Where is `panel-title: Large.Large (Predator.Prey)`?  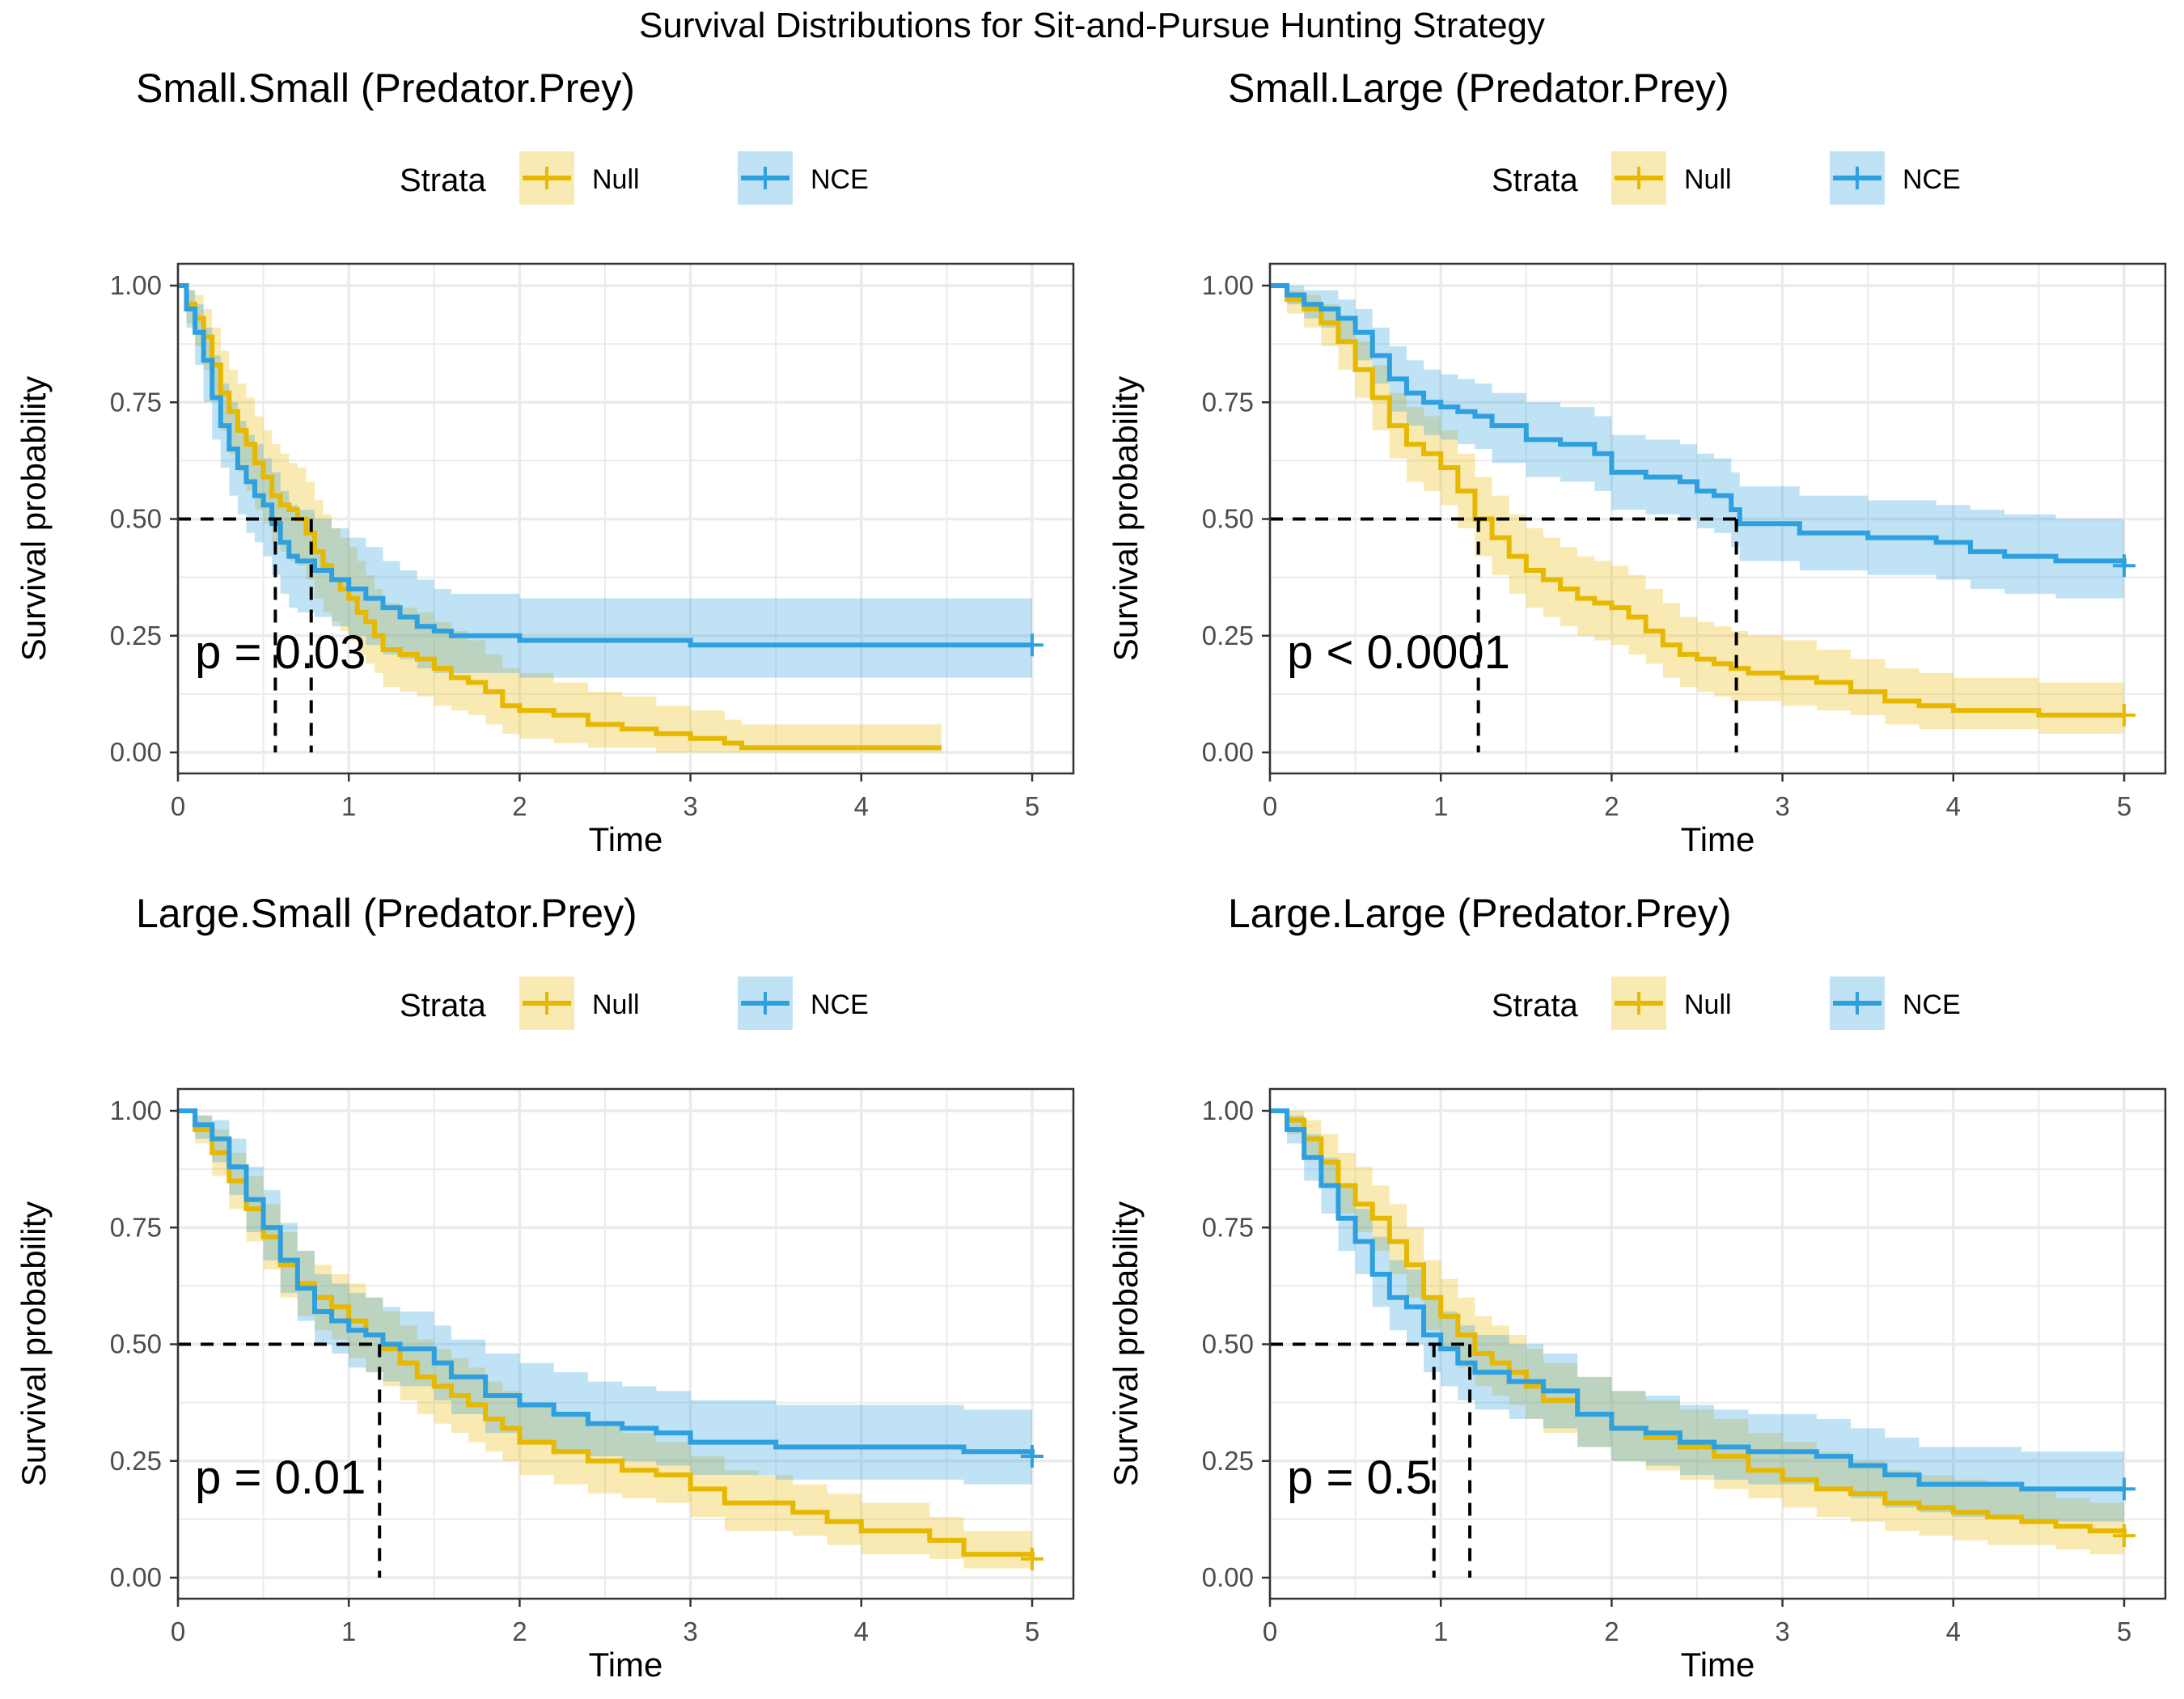
panel-title: Large.Large (Predator.Prey) is located at coordinates (1480, 913).